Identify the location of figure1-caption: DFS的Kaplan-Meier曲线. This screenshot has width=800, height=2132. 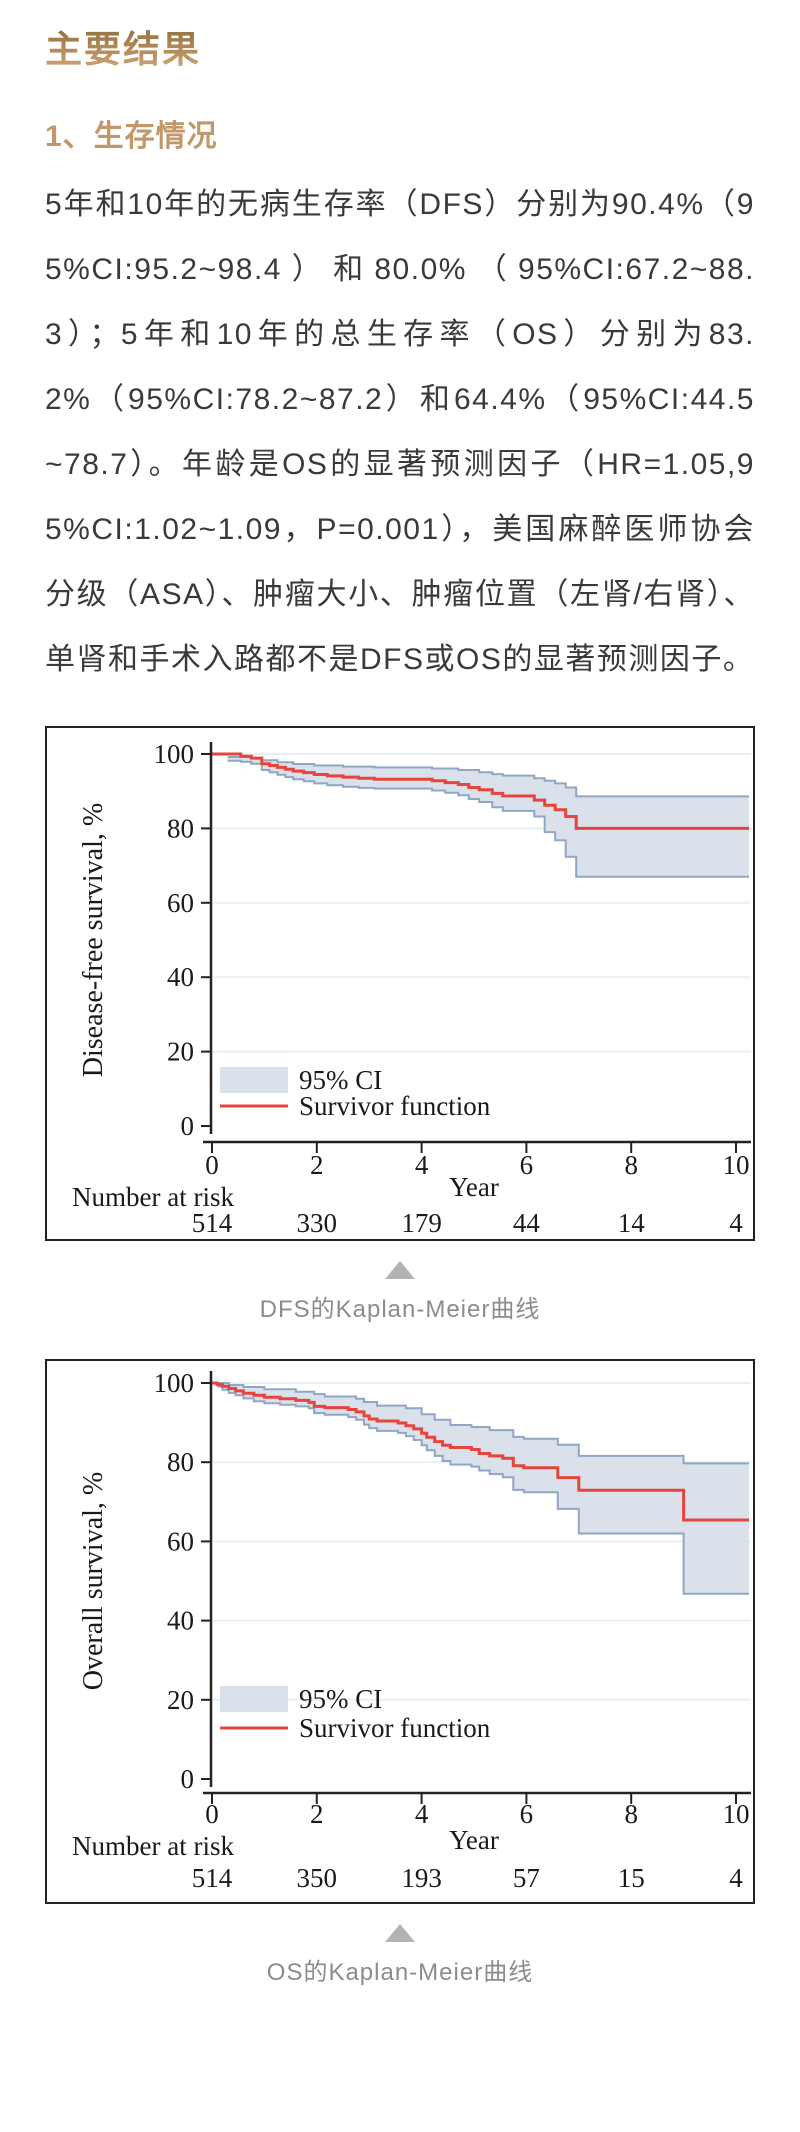
(400, 1309).